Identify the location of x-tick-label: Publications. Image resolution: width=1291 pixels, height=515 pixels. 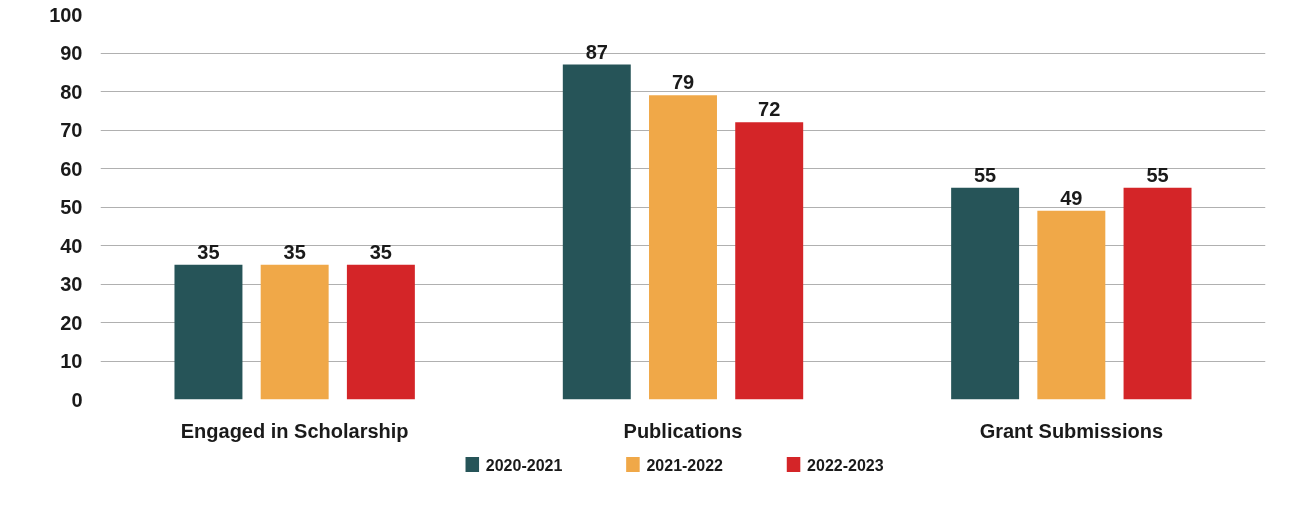
(683, 430).